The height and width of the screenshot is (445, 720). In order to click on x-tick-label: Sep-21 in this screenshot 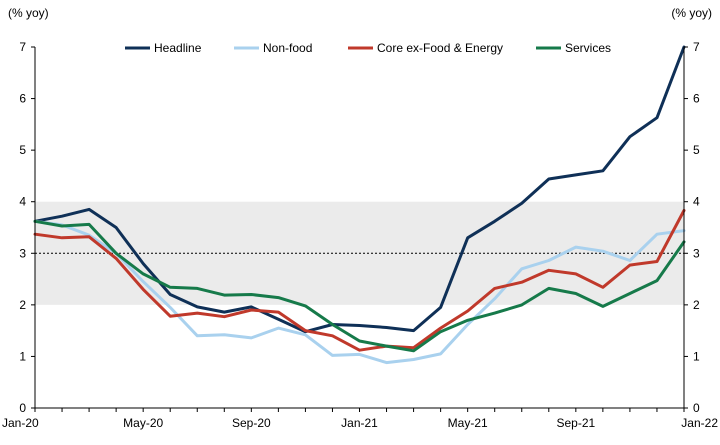, I will do `click(575, 423)`.